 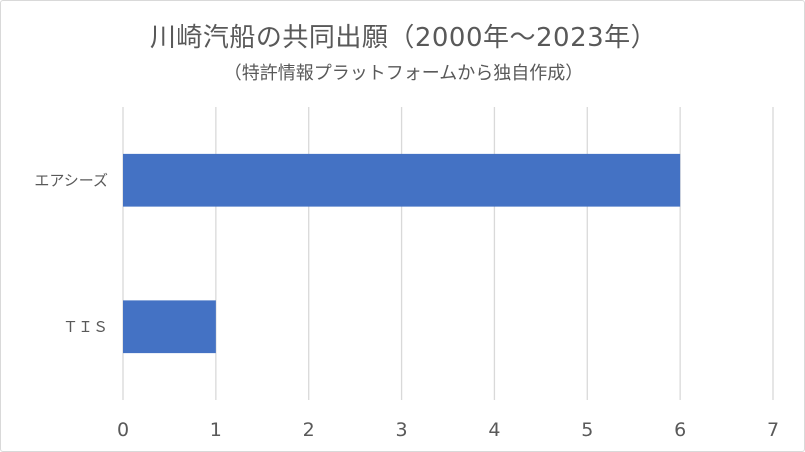 What do you see at coordinates (216, 430) in the screenshot?
I see `x-tick-label-1: 1` at bounding box center [216, 430].